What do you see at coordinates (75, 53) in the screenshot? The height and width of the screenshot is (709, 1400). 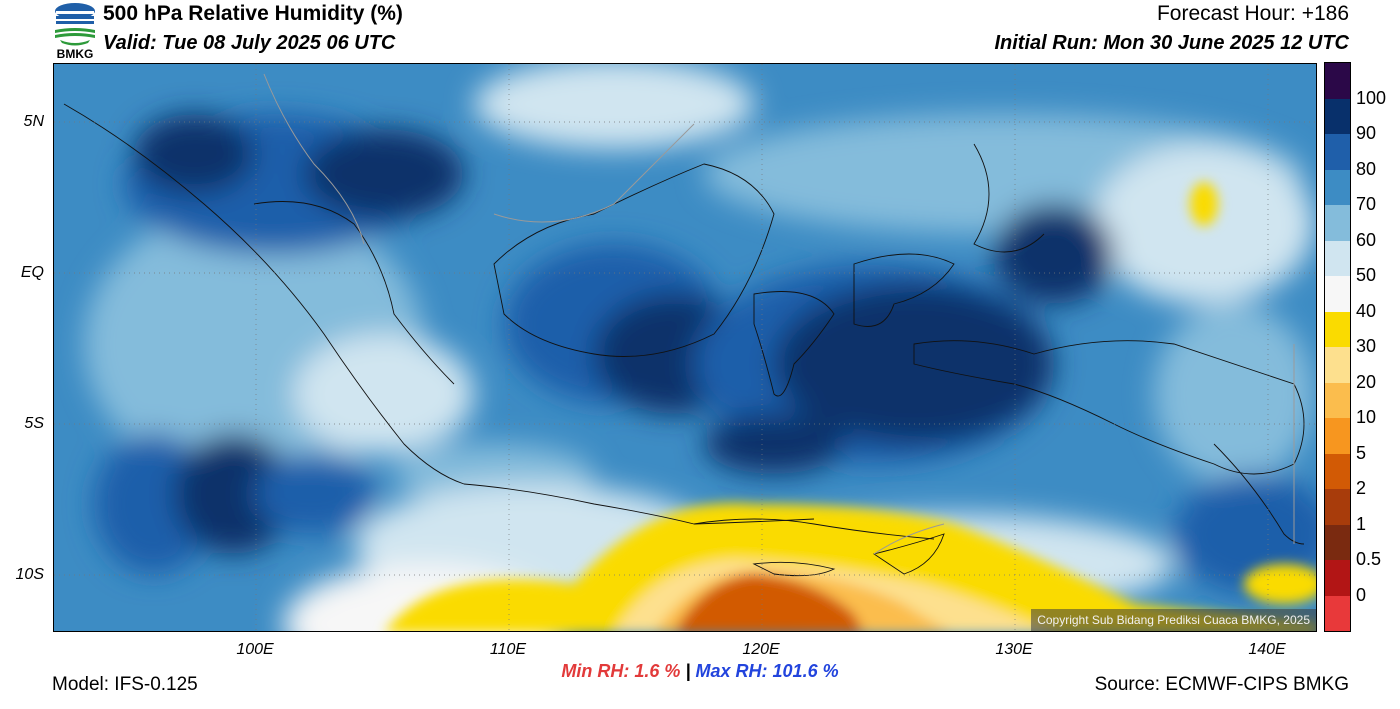 I see `logo-text: BMKG` at bounding box center [75, 53].